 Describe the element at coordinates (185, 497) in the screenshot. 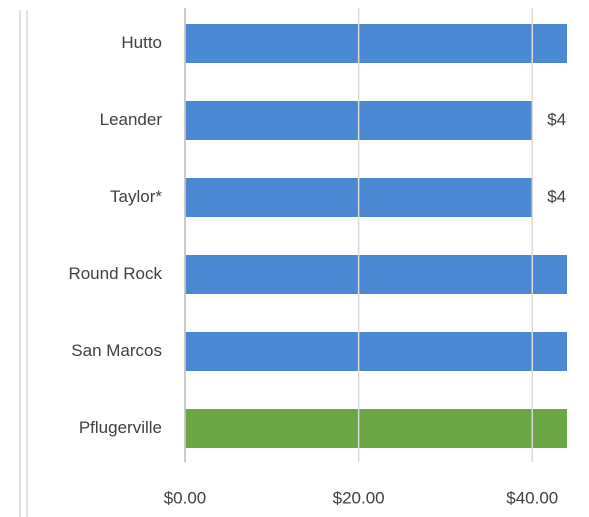

I see `x-tick-label: $0.00` at that location.